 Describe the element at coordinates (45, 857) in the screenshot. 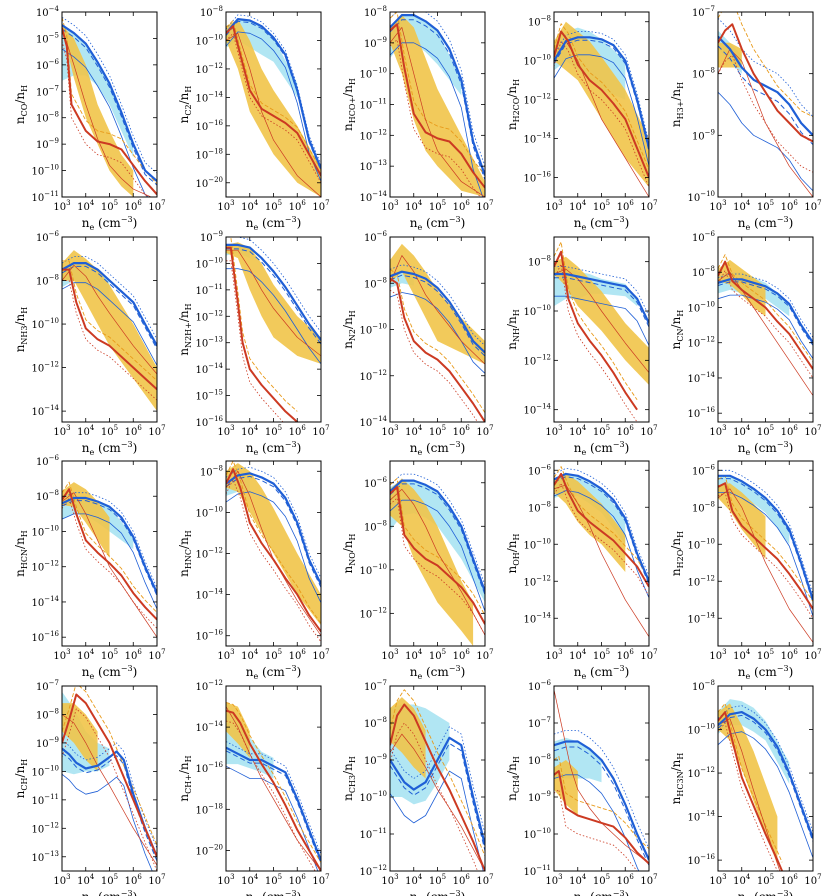

I see `y-tick-label: 10⁻¹³` at that location.